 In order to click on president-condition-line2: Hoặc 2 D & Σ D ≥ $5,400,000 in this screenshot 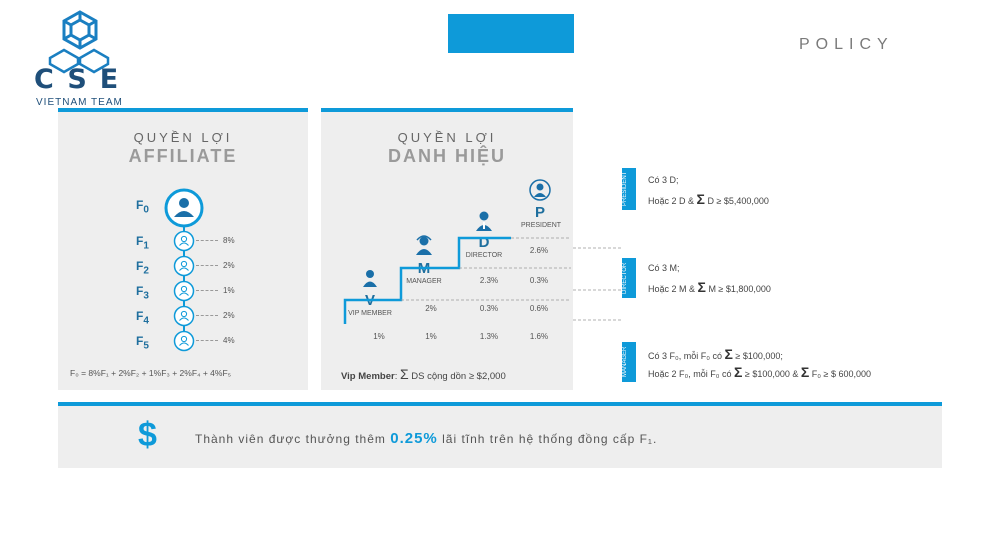, I will do `click(708, 199)`.